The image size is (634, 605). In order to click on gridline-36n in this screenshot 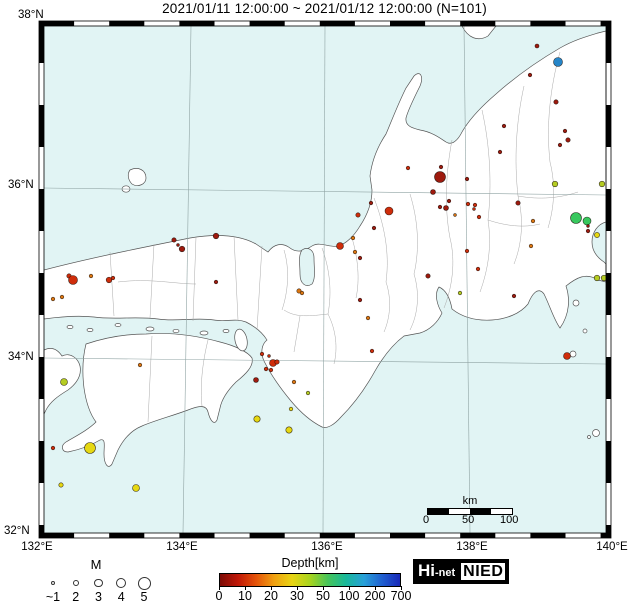, I will do `click(325, 191)`.